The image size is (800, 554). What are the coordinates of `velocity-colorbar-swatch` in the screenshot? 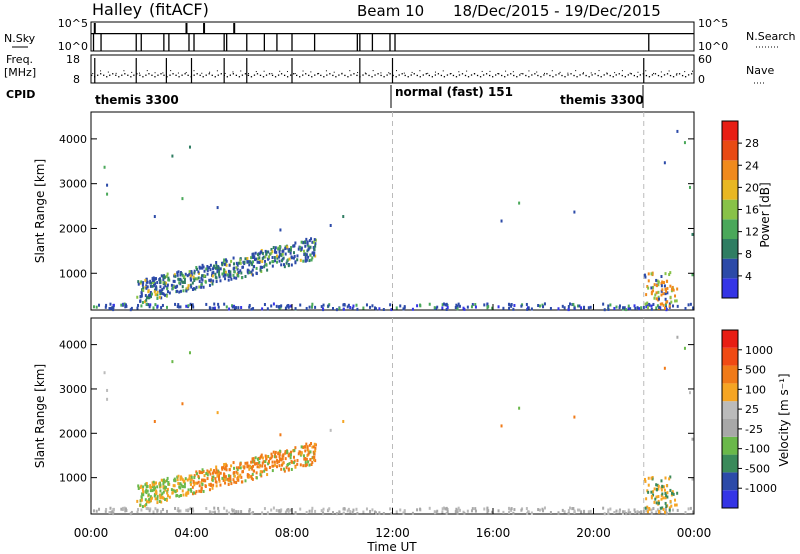 It's located at (730, 339).